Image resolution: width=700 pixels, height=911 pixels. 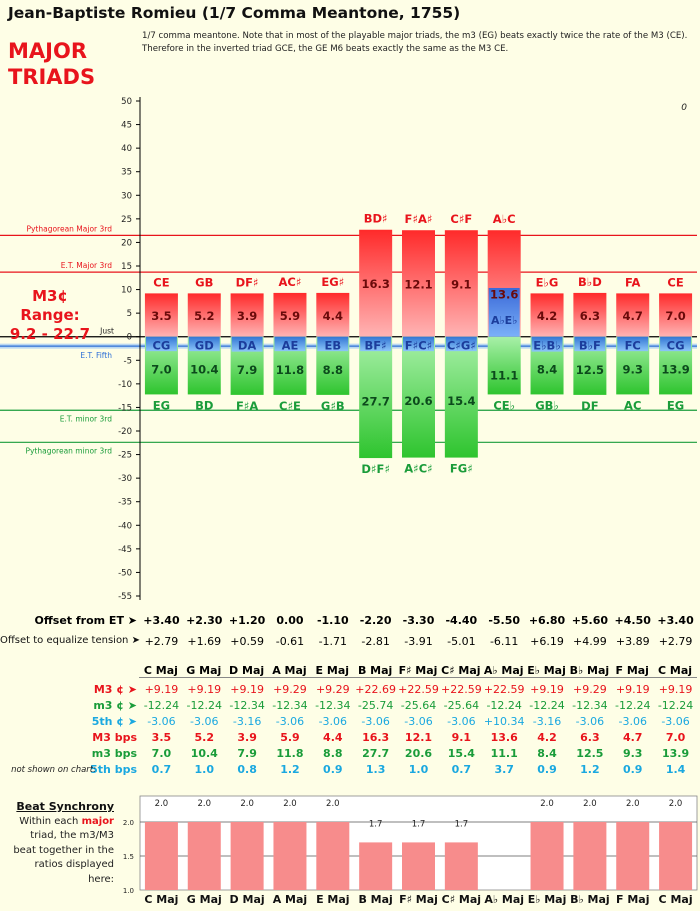 I want to click on offset-tension-value: +0.59, so click(x=247, y=641).